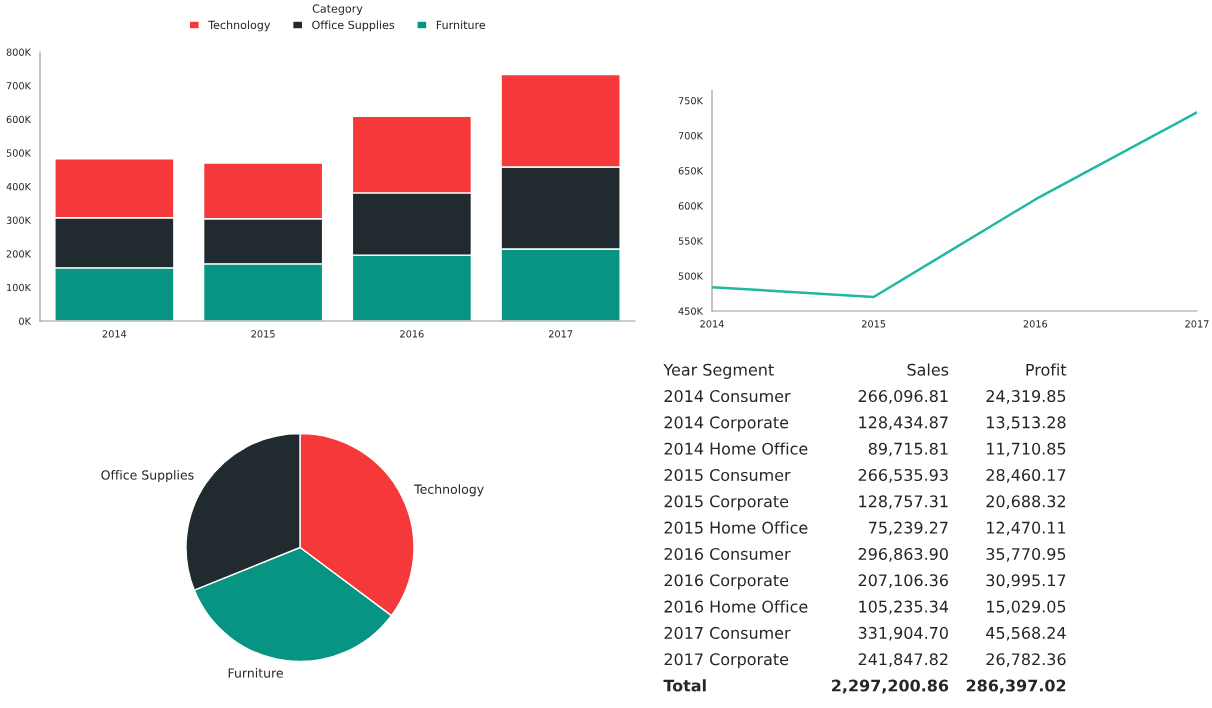 The width and height of the screenshot is (1212, 708). What do you see at coordinates (865, 607) in the screenshot?
I see `text: 2016 Home Office 105,235.34 15,029.05` at bounding box center [865, 607].